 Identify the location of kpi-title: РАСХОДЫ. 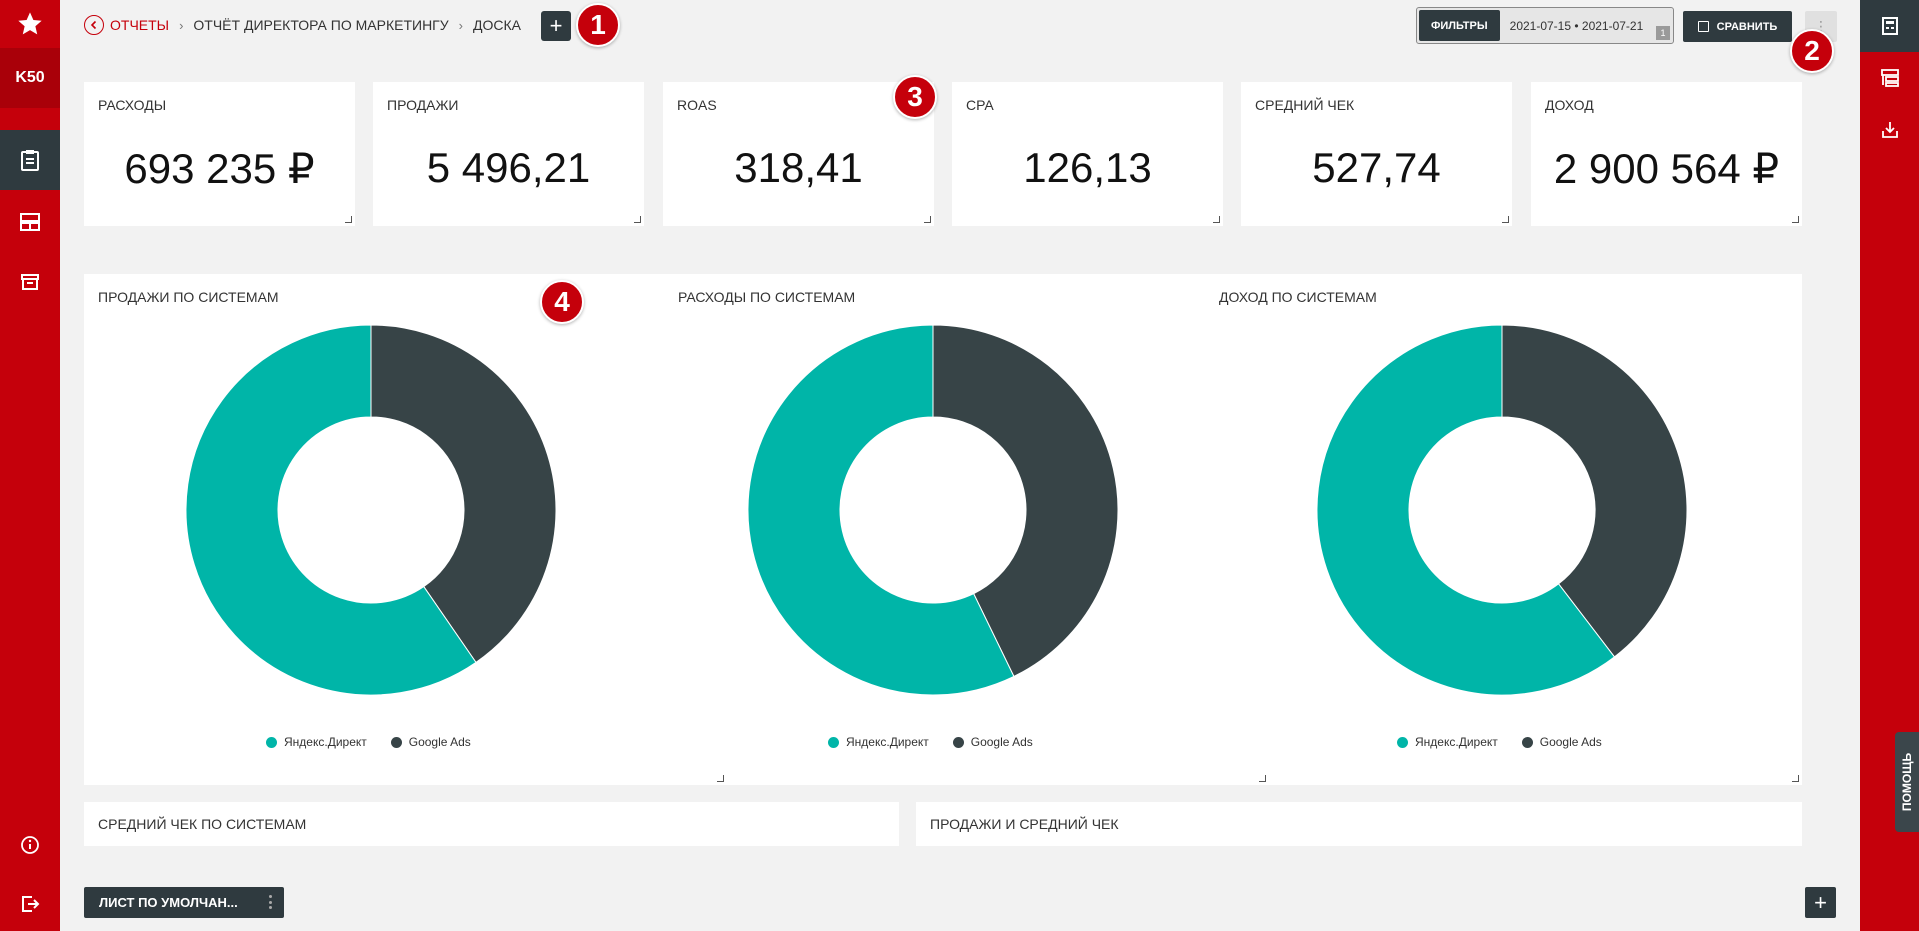
(132, 105).